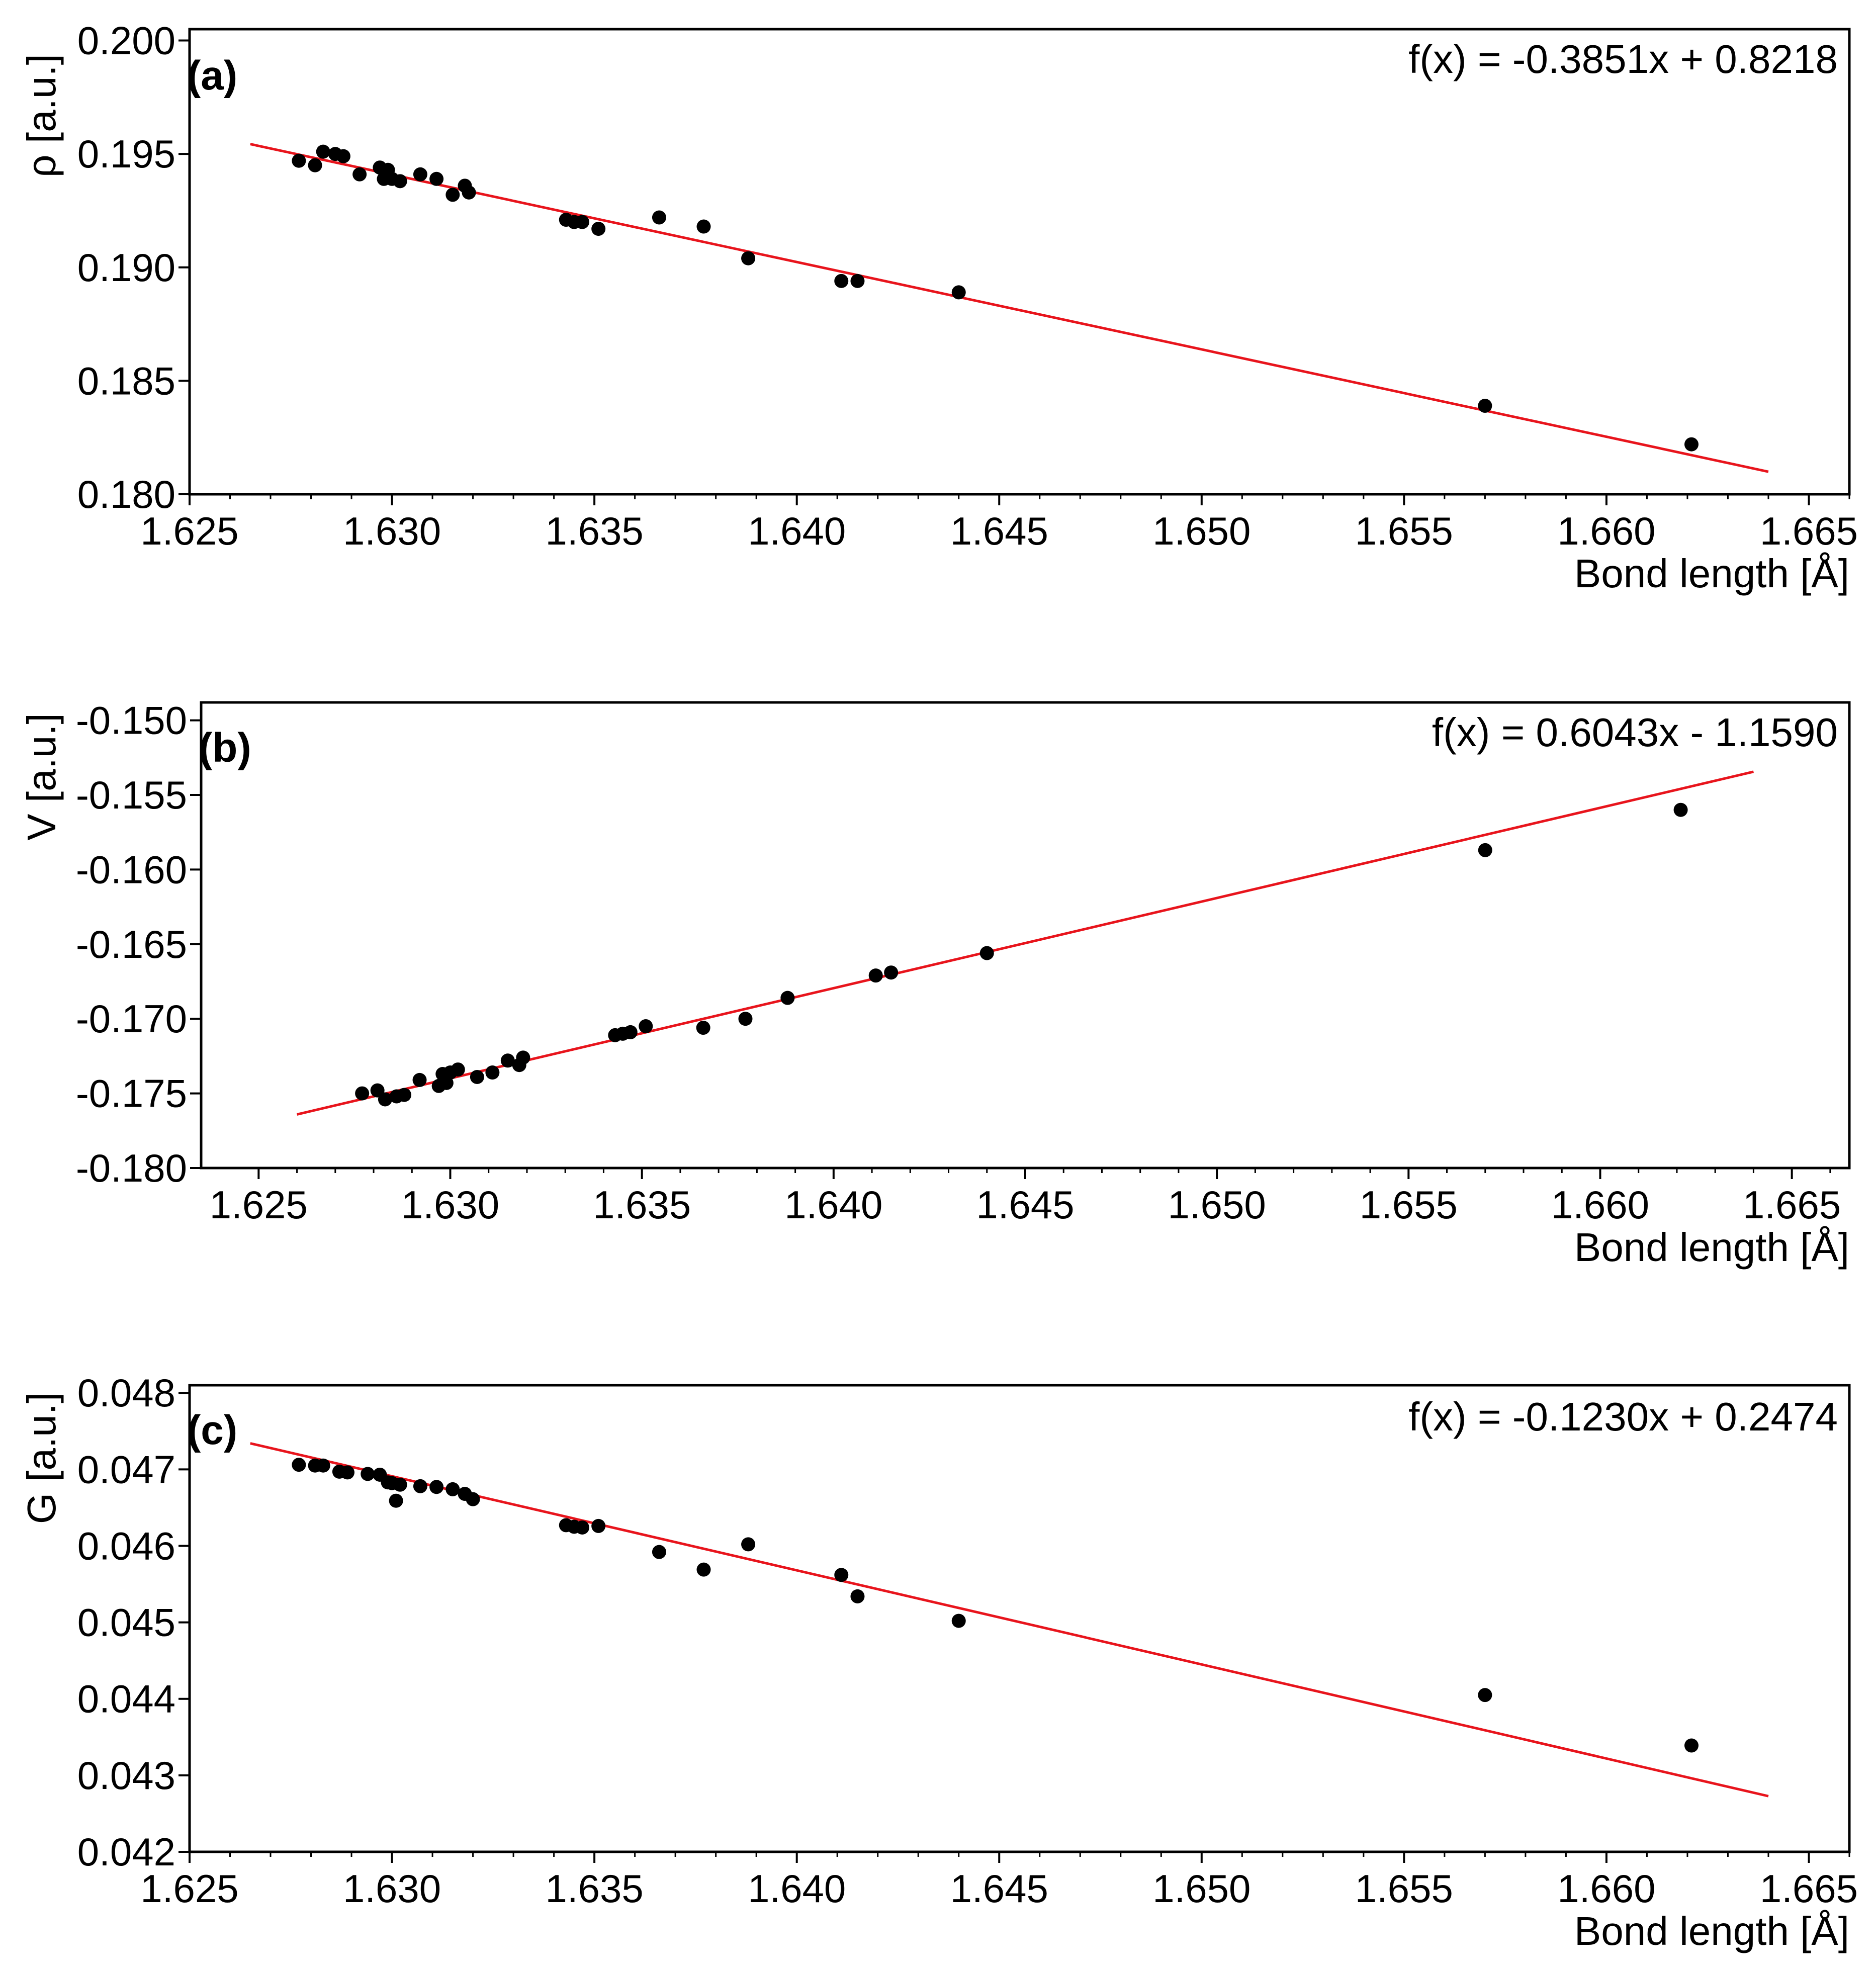 The image size is (1876, 1971). What do you see at coordinates (126, 381) in the screenshot?
I see `panel-a-y-tick-label: 0.185` at bounding box center [126, 381].